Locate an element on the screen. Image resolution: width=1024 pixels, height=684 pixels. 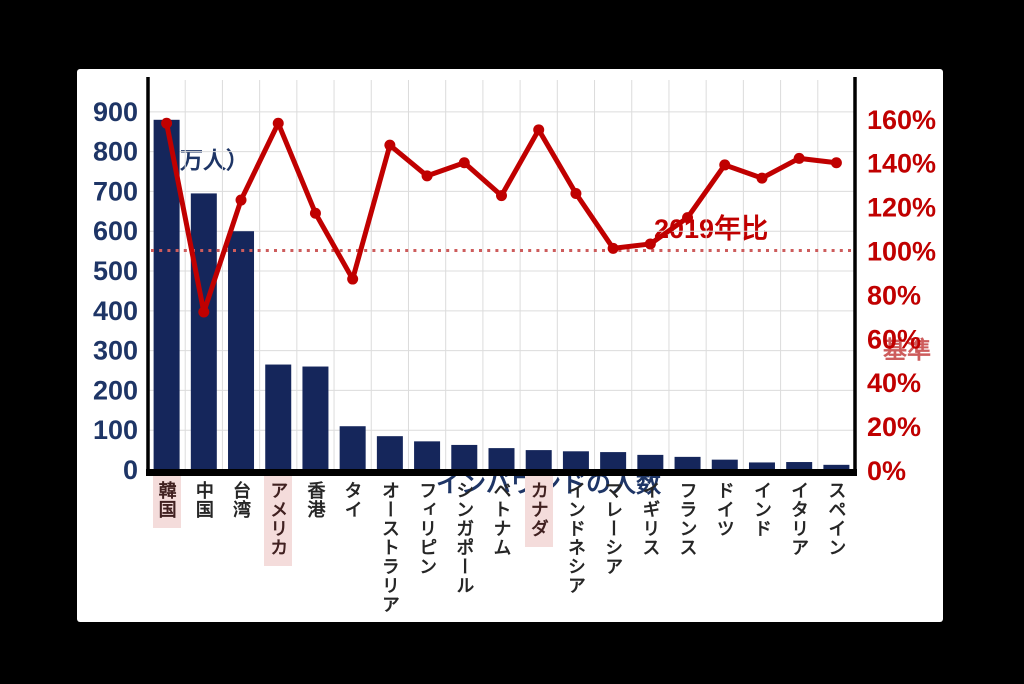
baseline-label: 基準 is located at coordinates (907, 350).